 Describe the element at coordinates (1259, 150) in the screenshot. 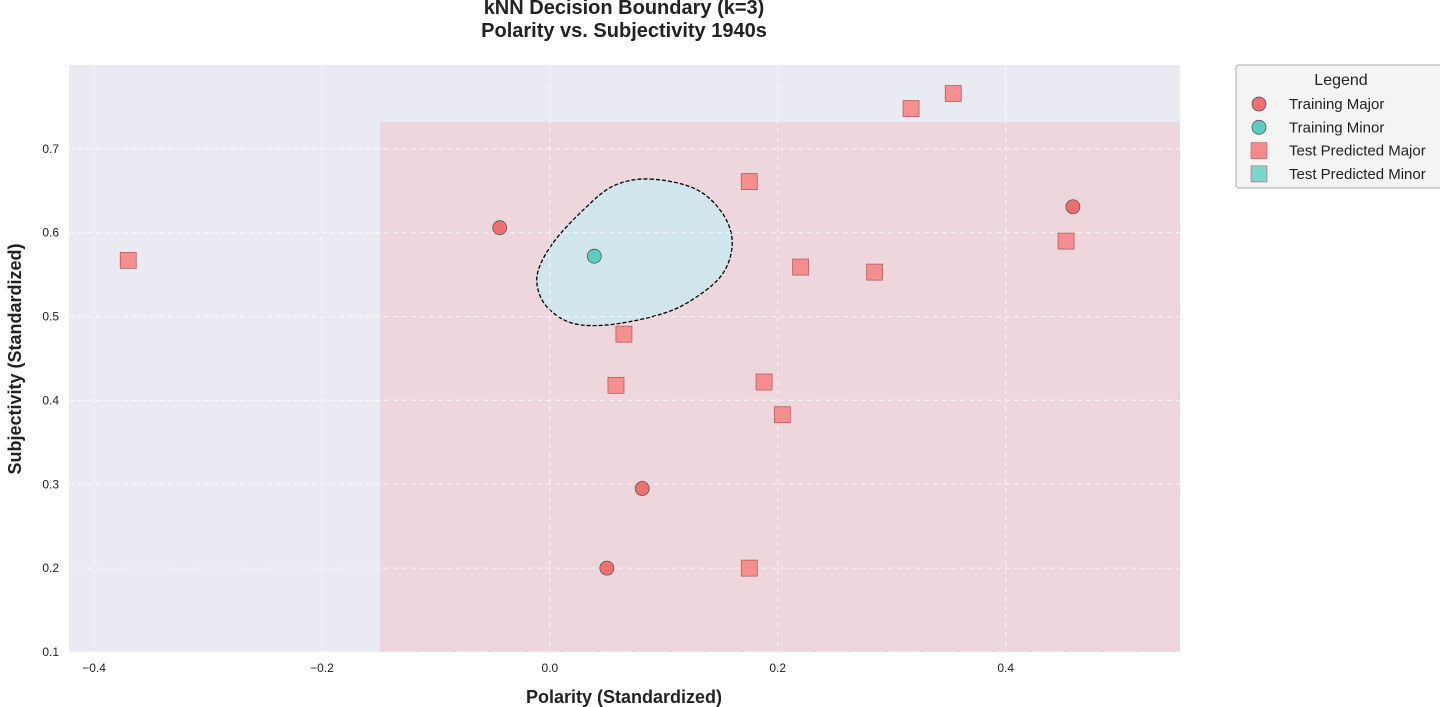

I see `legend-marker-test-predicted-major` at that location.